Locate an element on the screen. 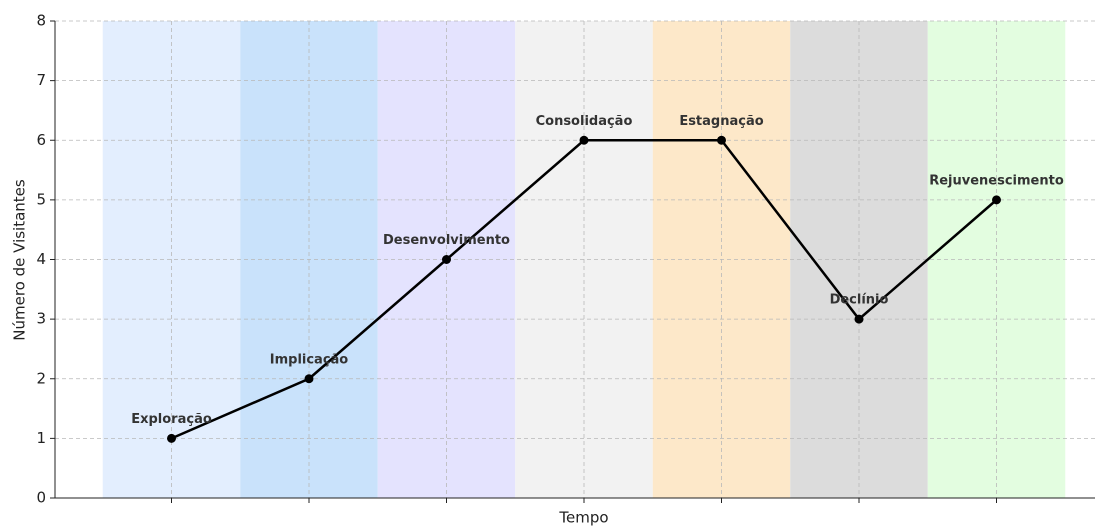 The width and height of the screenshot is (1097, 527). y-tick-label: 0 is located at coordinates (41, 498).